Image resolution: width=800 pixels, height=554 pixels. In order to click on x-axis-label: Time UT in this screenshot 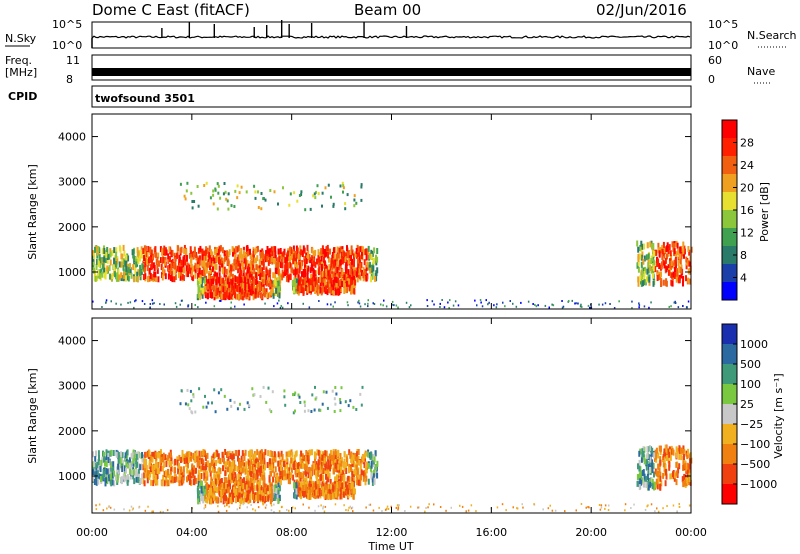, I will do `click(390, 546)`.